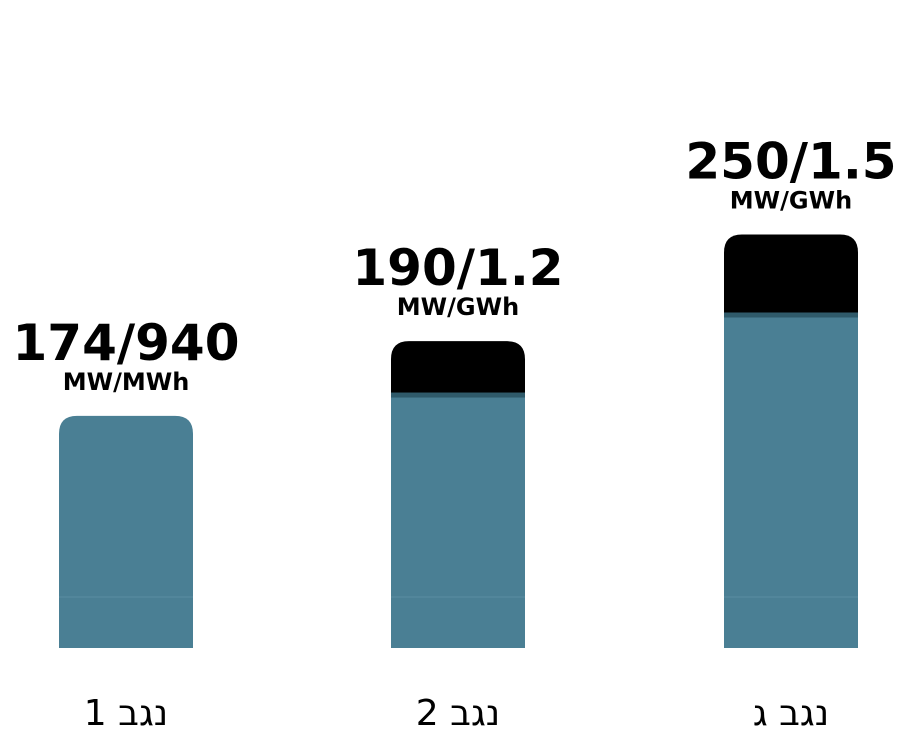 The height and width of the screenshot is (733, 909). I want to click on unit-label-1: MW/MWh, so click(126, 382).